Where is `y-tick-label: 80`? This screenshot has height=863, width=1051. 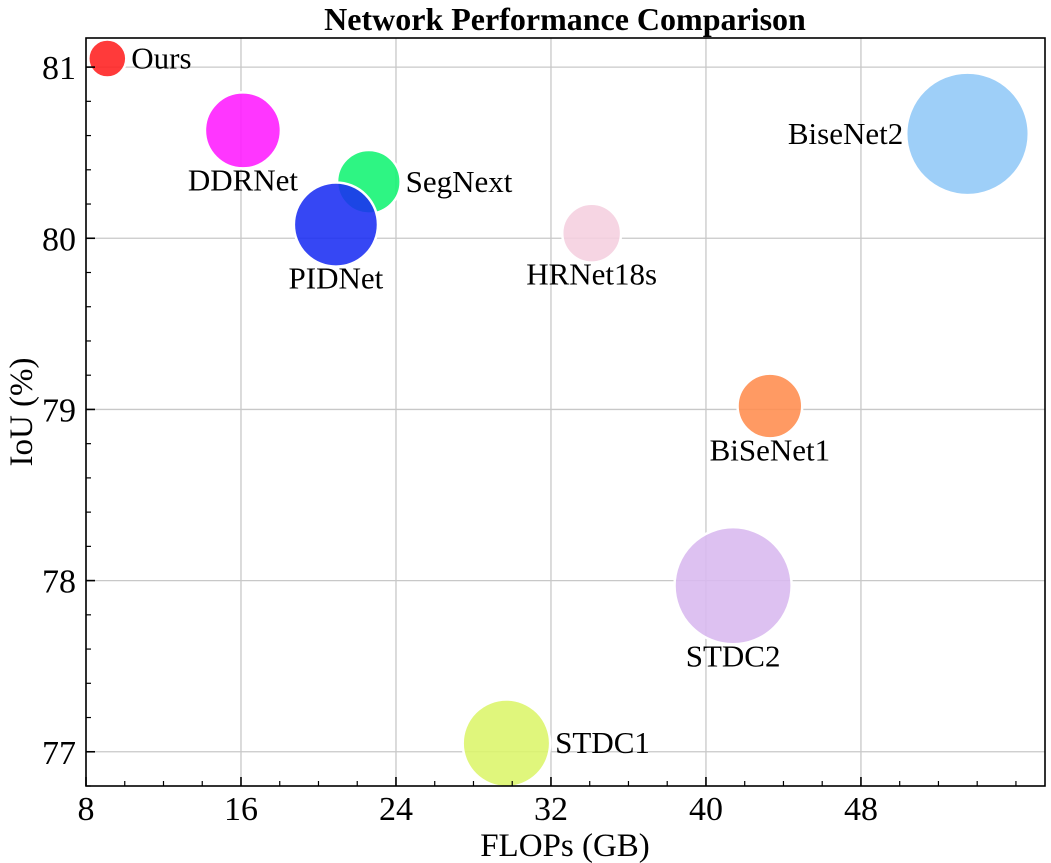 y-tick-label: 80 is located at coordinates (59, 239).